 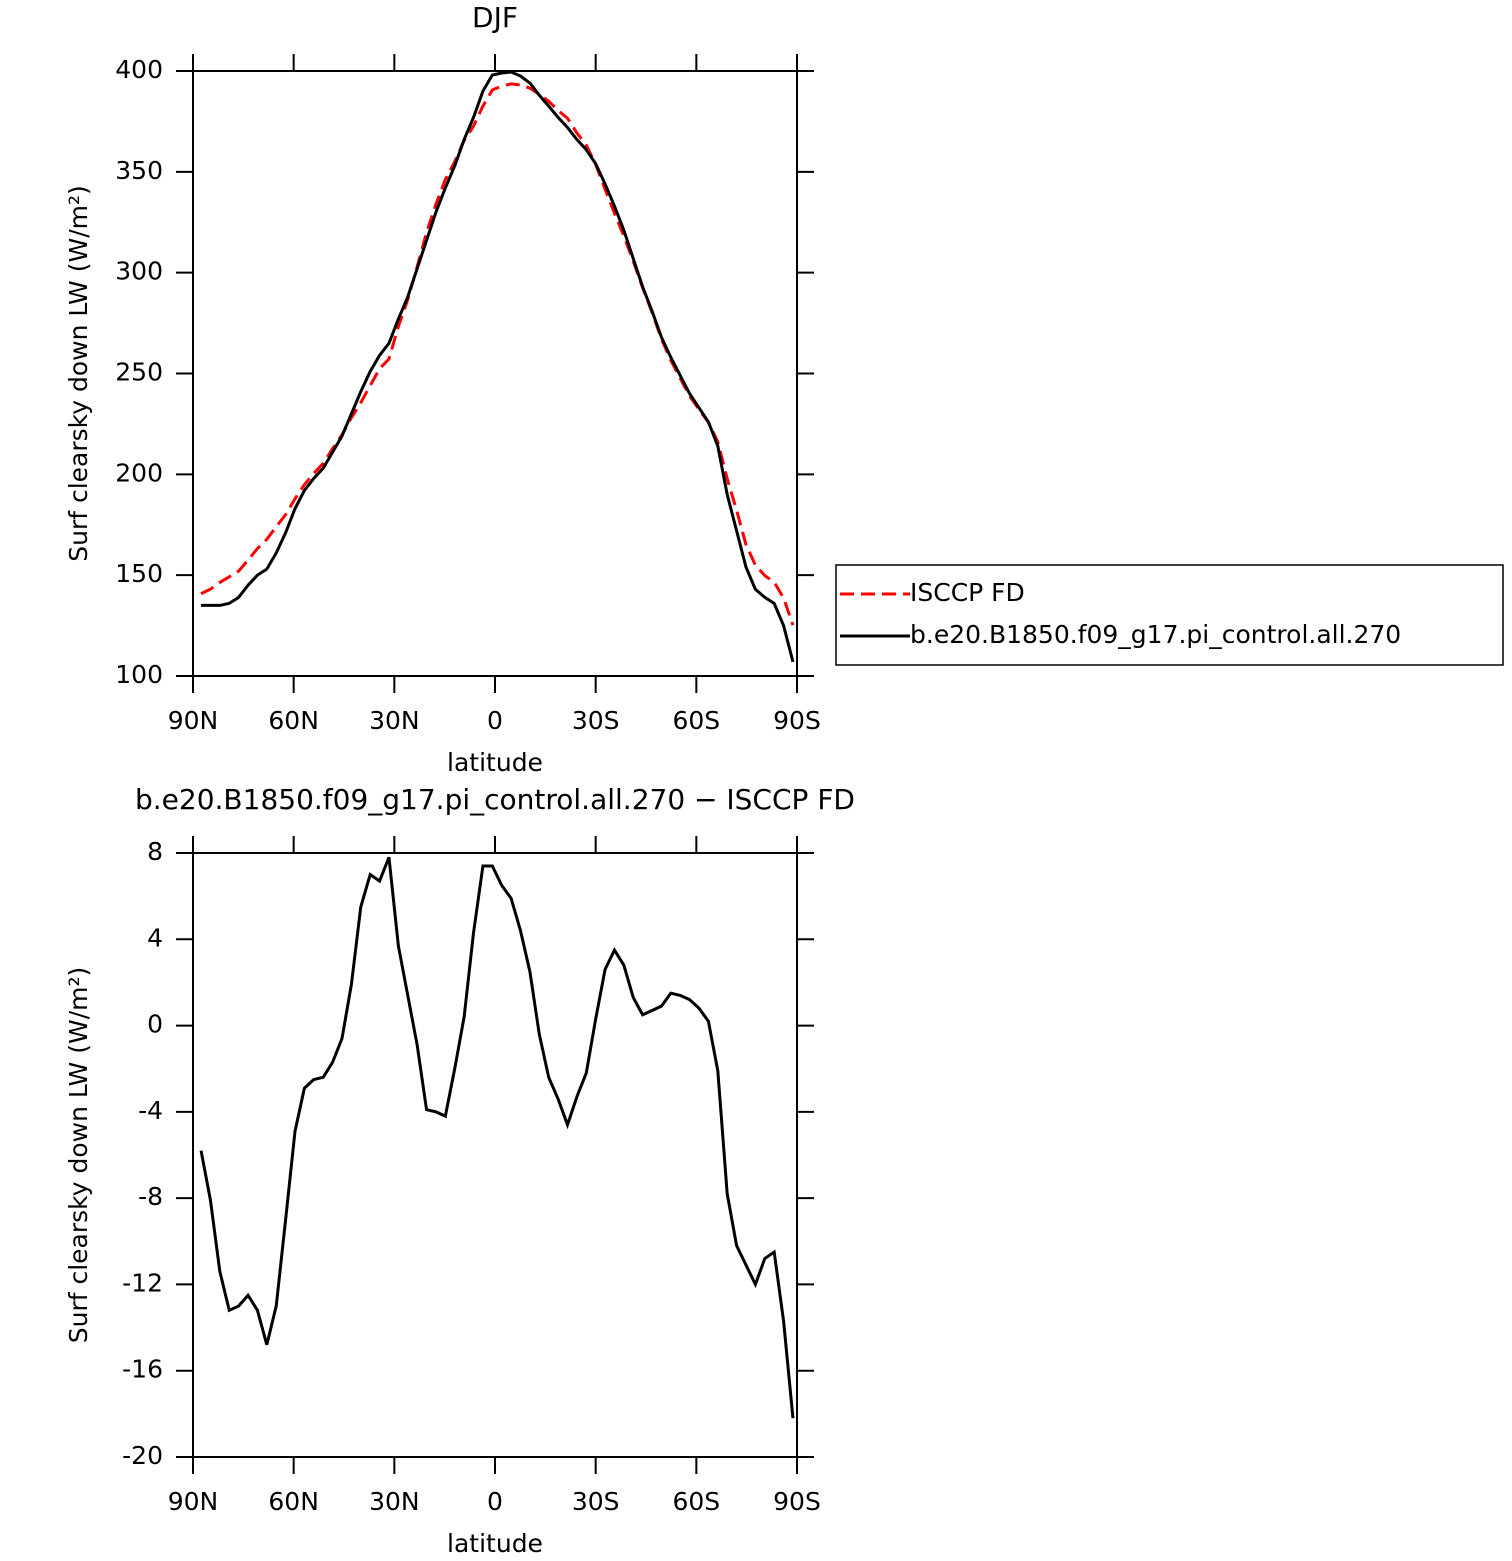 I want to click on y-tick-label: -16, so click(x=142, y=1369).